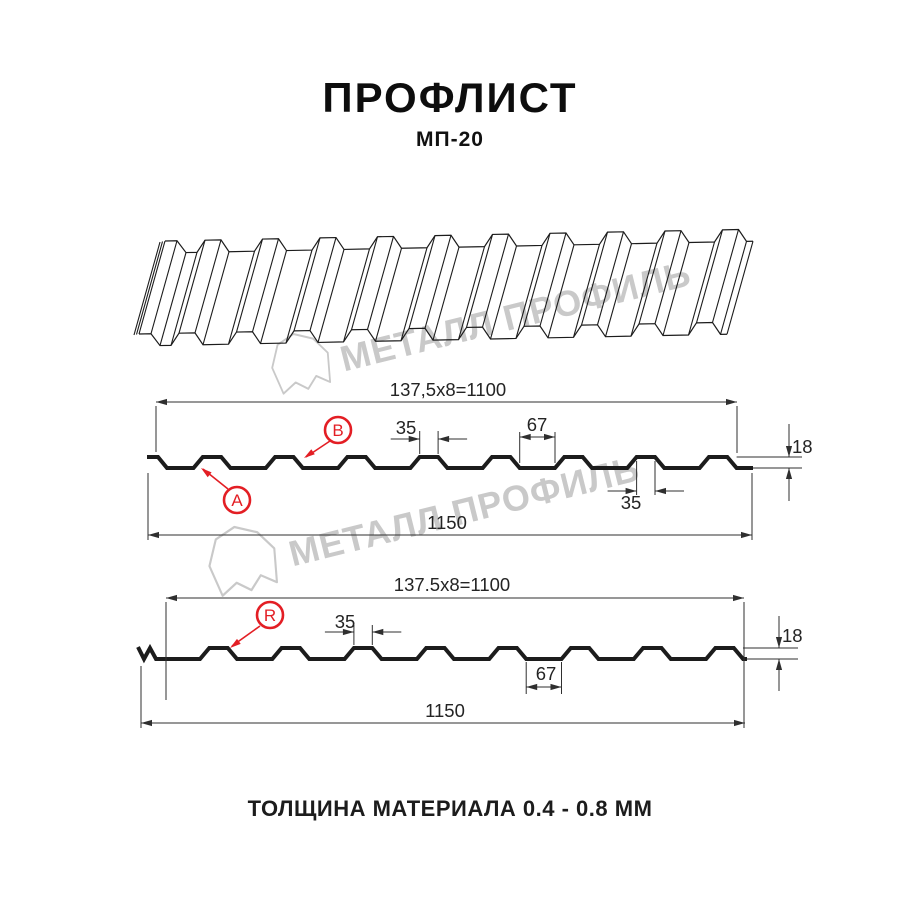 The width and height of the screenshot is (900, 900). I want to click on dim-label-overall-a: 1150, so click(447, 522).